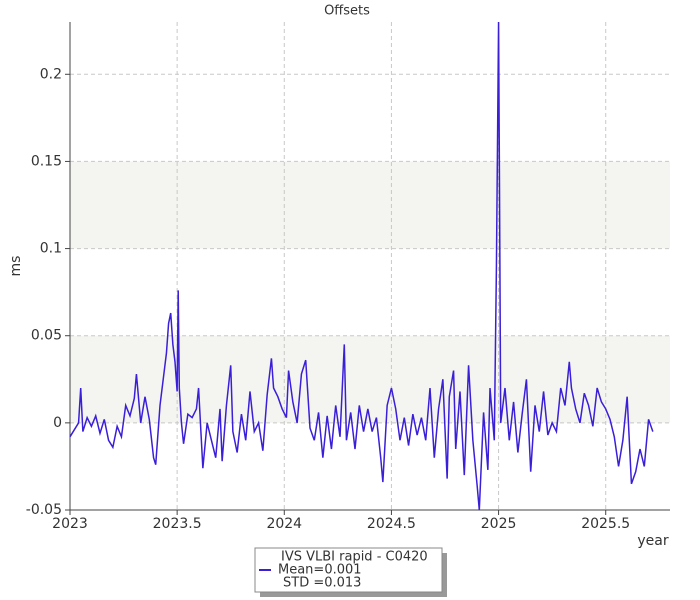 The height and width of the screenshot is (600, 700). What do you see at coordinates (605, 524) in the screenshot?
I see `x-tick-label: 2025.5` at bounding box center [605, 524].